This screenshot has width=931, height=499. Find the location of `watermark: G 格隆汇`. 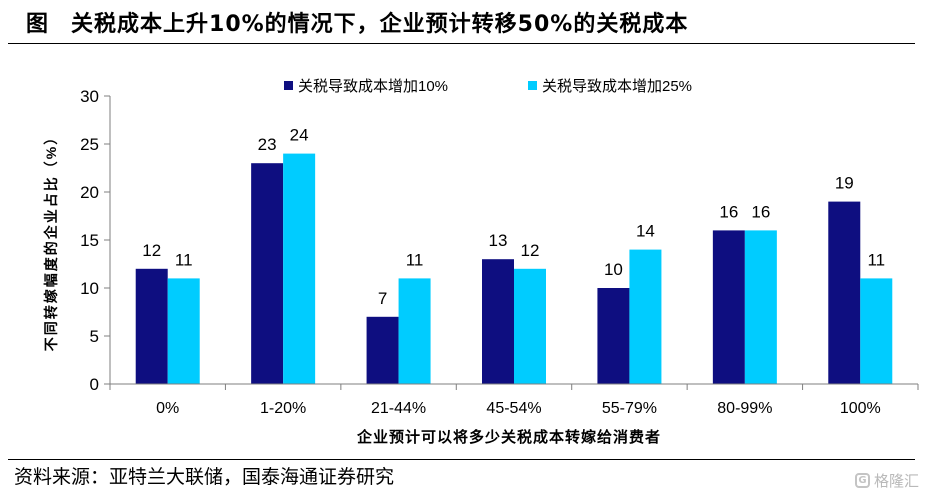

watermark: G 格隆汇 is located at coordinates (886, 480).